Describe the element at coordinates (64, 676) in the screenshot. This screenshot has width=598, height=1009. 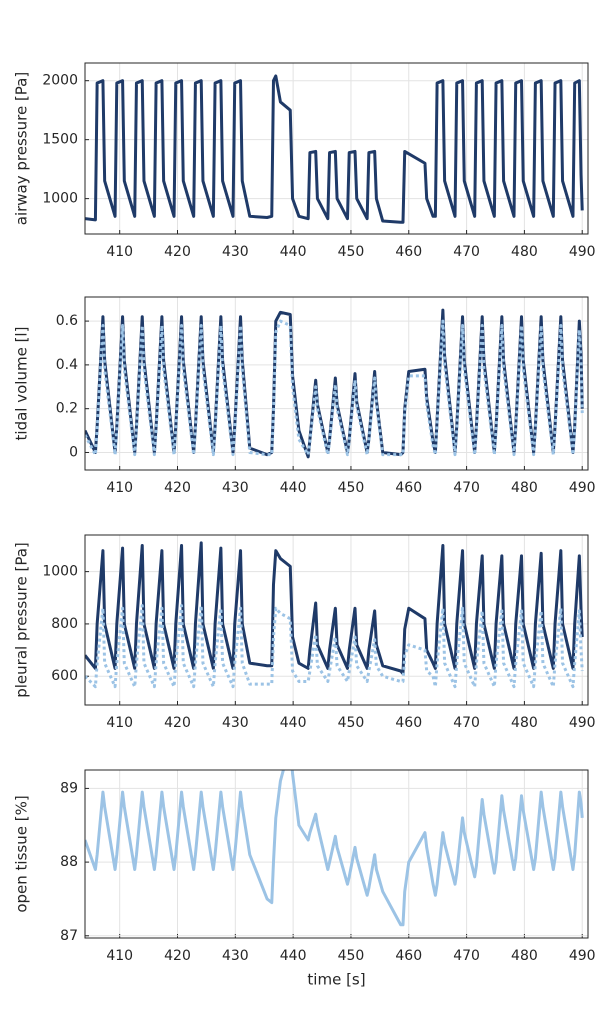
I see `y-tick-label: 600` at that location.